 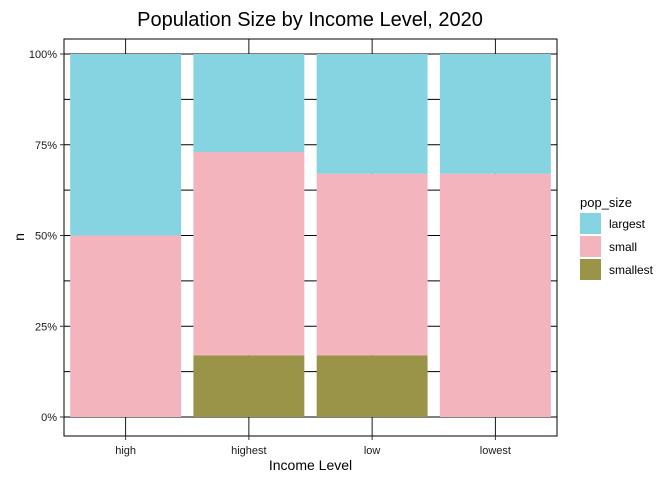 What do you see at coordinates (590, 269) in the screenshot?
I see `legend-swatch-smallest` at bounding box center [590, 269].